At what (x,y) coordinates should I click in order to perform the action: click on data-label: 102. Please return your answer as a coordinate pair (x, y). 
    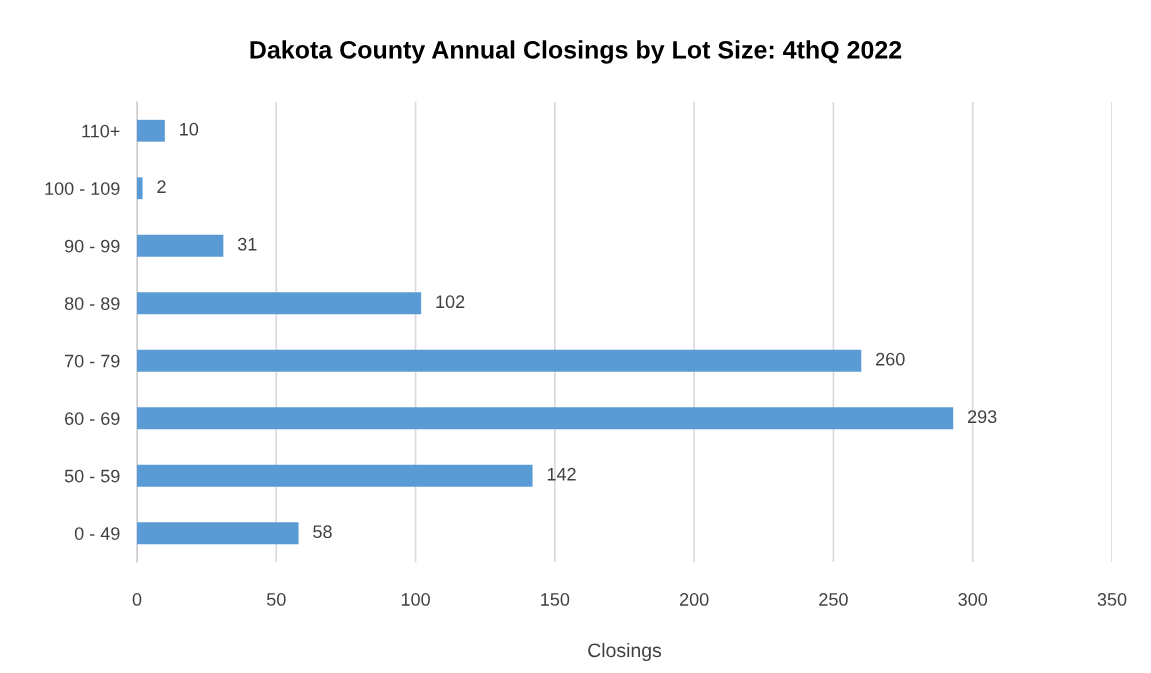
    Looking at the image, I should click on (450, 302).